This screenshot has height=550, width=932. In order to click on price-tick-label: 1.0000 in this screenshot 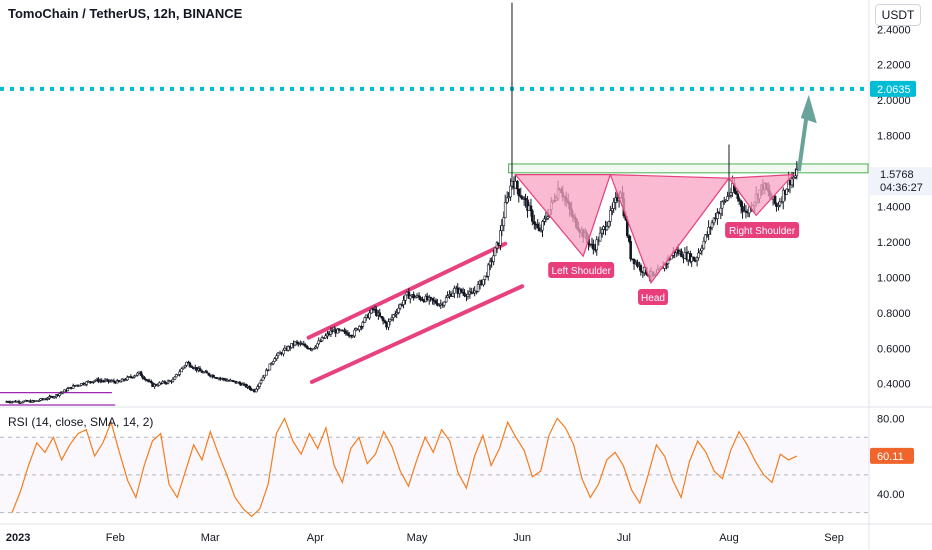, I will do `click(894, 278)`.